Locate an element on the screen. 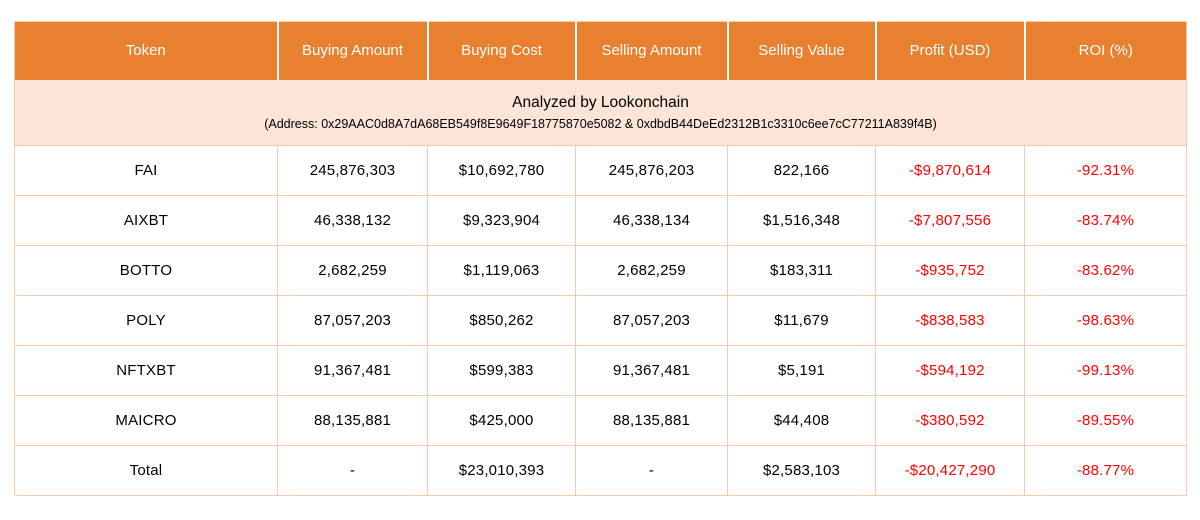  cell-buying-cost: $23,010,393 is located at coordinates (501, 470).